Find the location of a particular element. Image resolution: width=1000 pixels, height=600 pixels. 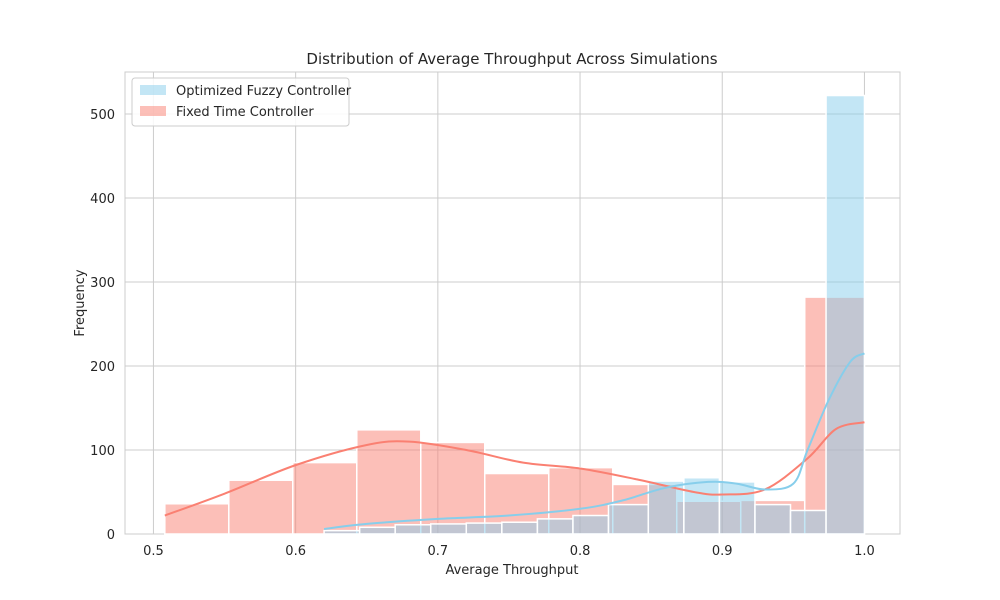

legend-label-fuzzy: Optimized Fuzzy Controller is located at coordinates (264, 91).